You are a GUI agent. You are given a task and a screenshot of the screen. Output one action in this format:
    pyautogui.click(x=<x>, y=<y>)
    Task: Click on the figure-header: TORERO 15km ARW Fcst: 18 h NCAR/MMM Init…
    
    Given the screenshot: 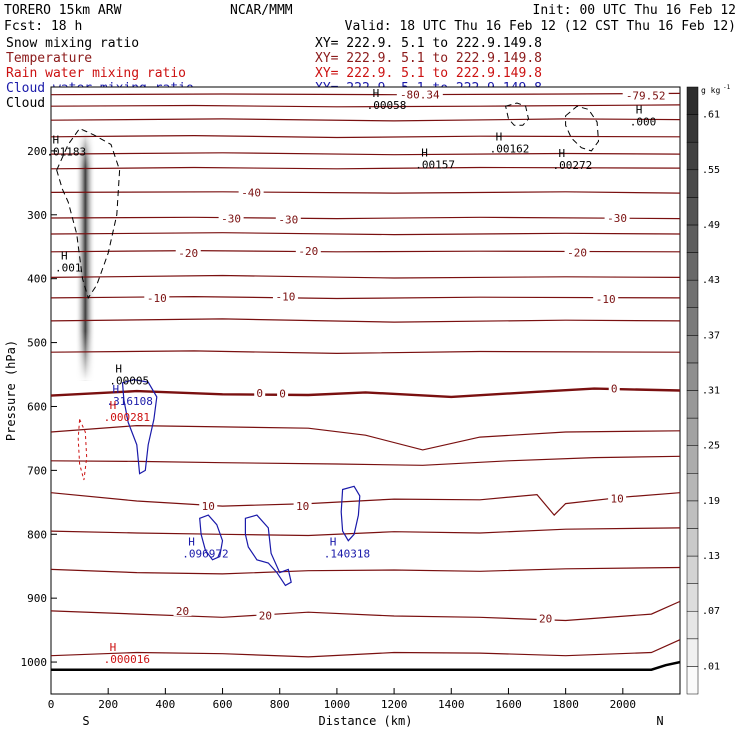 What is the action you would take?
    pyautogui.click(x=370, y=18)
    